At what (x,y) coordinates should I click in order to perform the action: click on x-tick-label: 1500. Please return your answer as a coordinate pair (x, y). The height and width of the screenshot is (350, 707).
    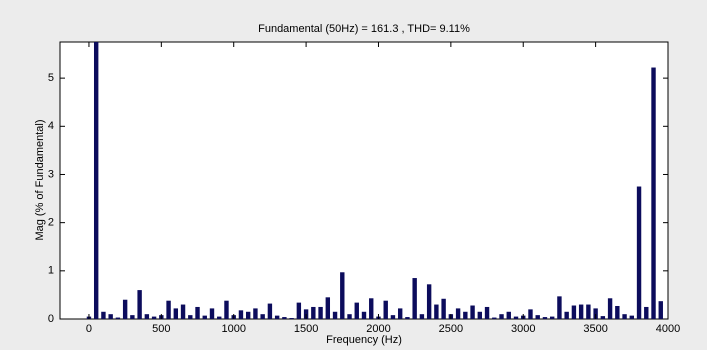
    Looking at the image, I should click on (306, 329).